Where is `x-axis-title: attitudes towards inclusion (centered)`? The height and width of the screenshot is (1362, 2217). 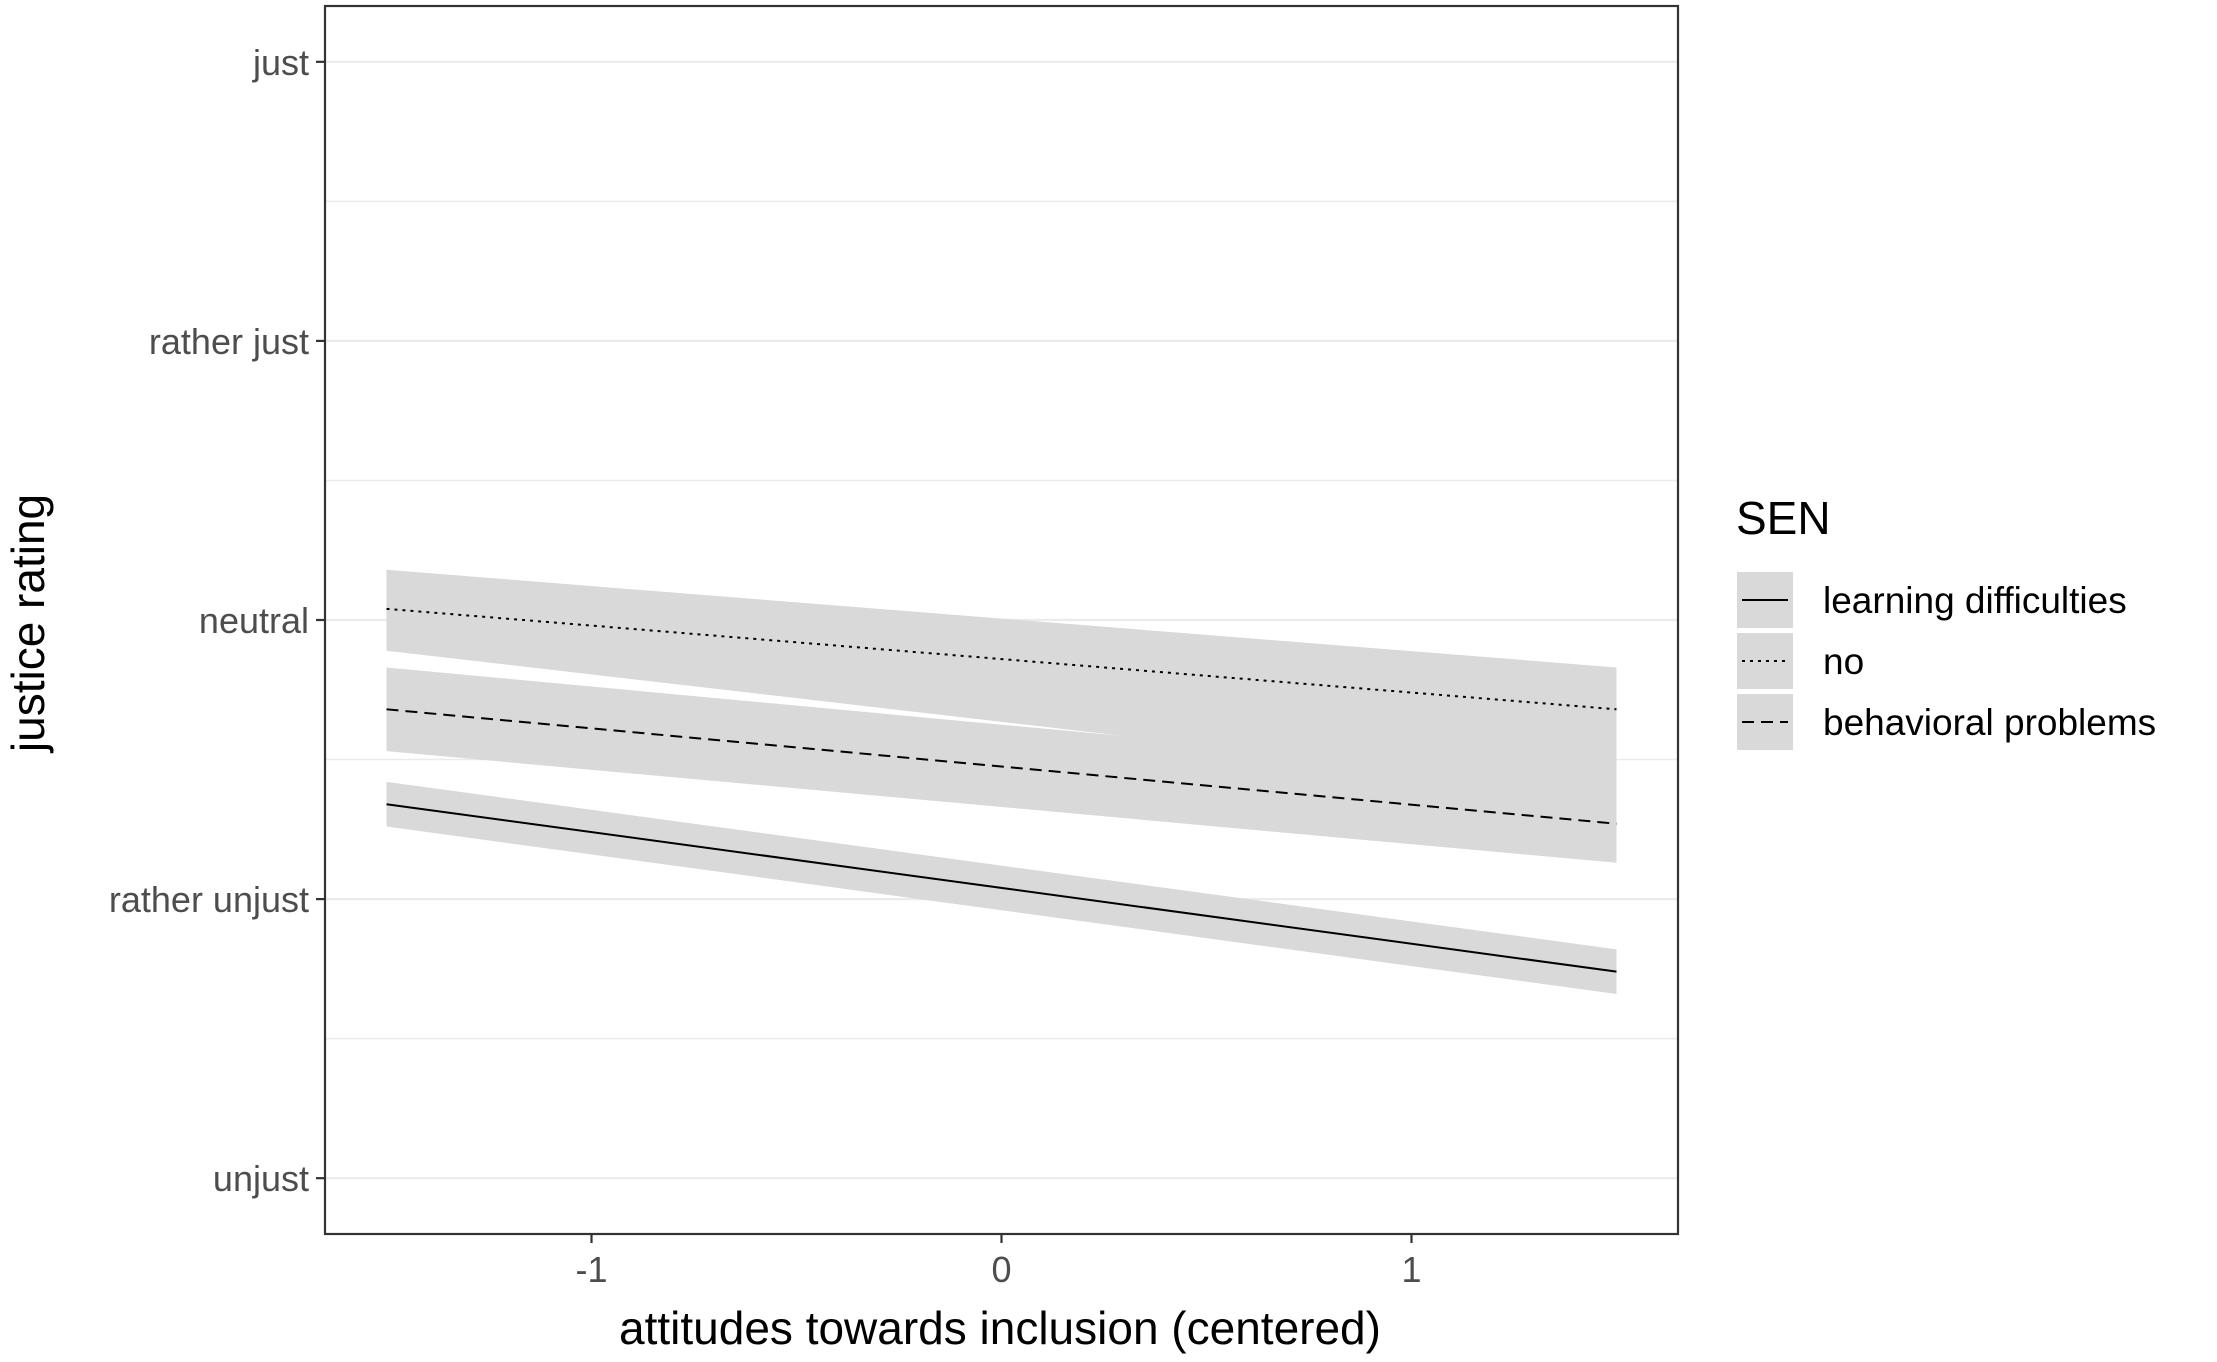
x-axis-title: attitudes towards inclusion (centered) is located at coordinates (1000, 1328).